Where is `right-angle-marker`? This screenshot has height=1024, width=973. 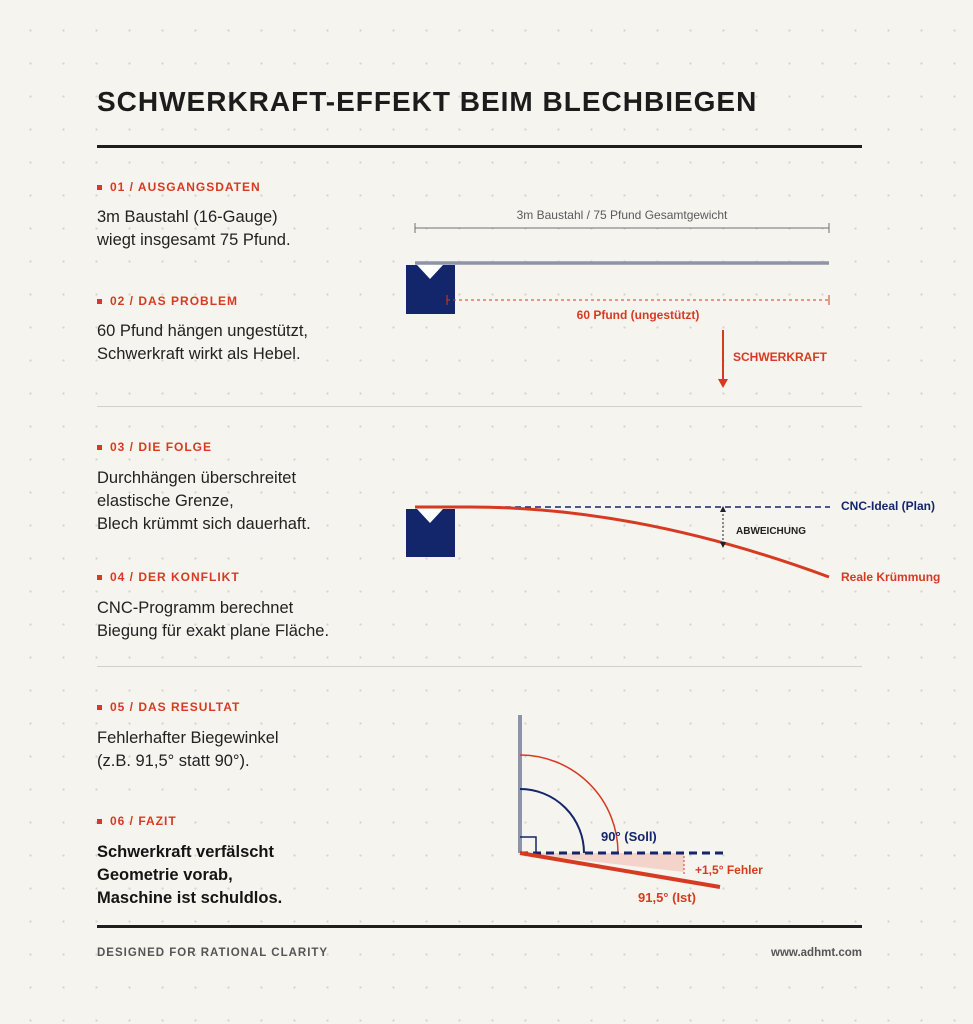 right-angle-marker is located at coordinates (528, 844).